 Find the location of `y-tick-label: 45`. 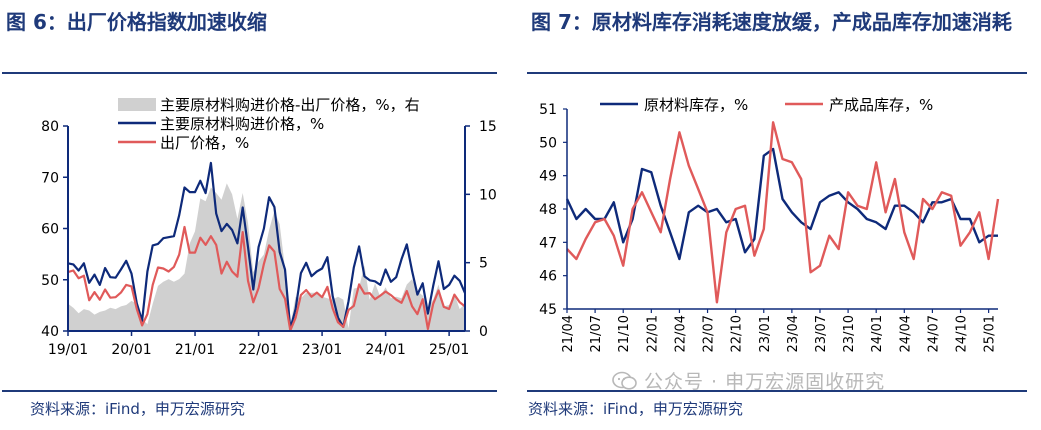

y-tick-label: 45 is located at coordinates (548, 310).